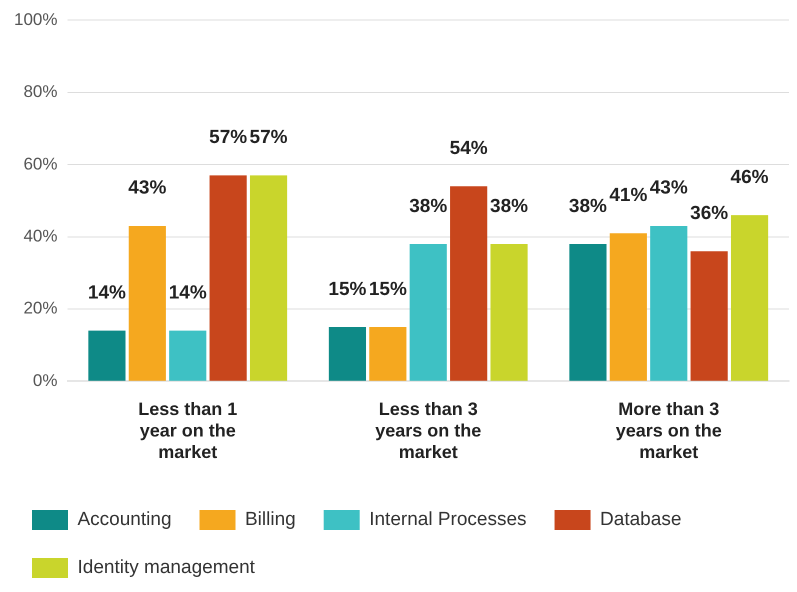  I want to click on legend-label: Database, so click(641, 519).